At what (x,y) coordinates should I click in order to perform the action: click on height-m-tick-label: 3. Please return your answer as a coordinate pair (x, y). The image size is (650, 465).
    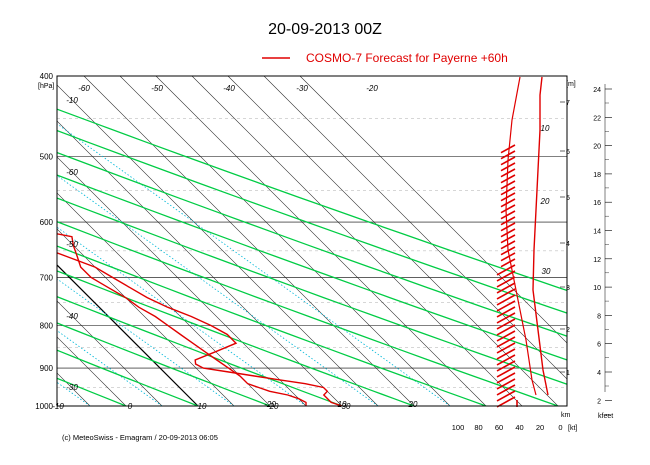
    Looking at the image, I should click on (568, 288).